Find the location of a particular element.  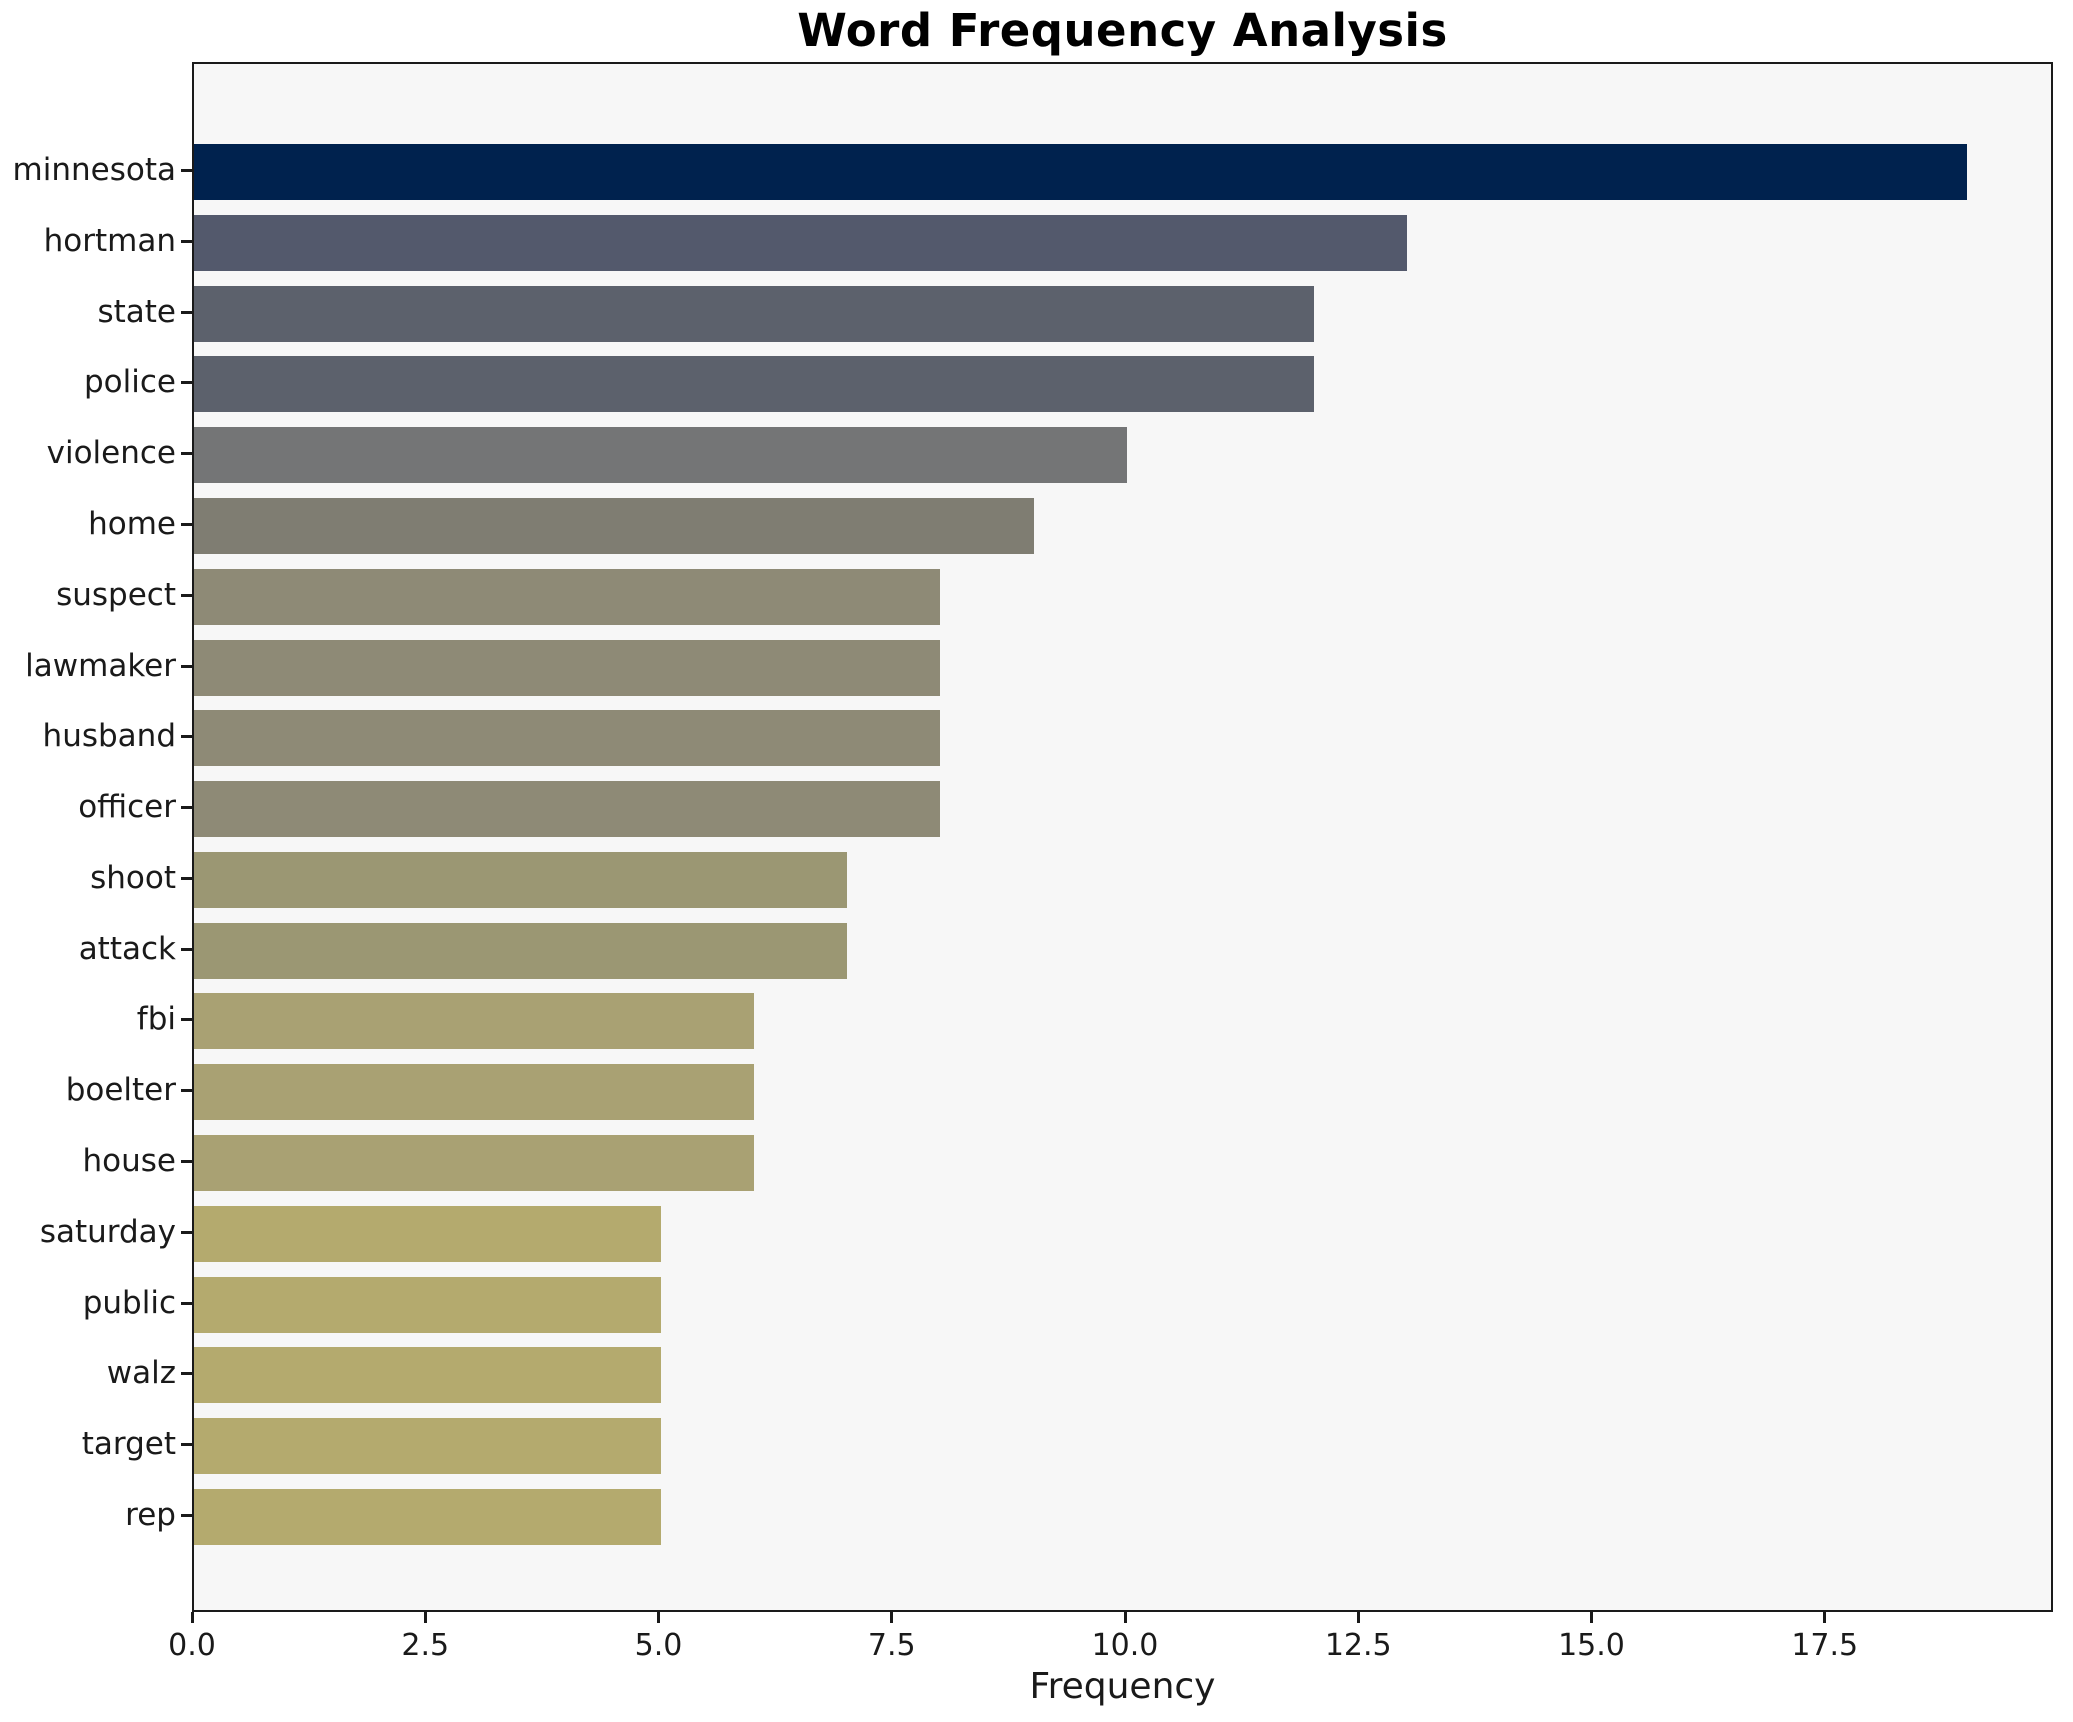

y-tick-label: suspect is located at coordinates (116, 594).